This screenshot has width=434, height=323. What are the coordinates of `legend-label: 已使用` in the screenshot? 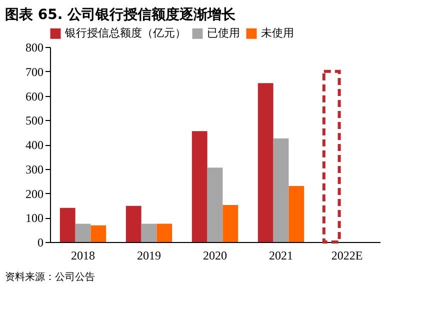 It's located at (223, 33).